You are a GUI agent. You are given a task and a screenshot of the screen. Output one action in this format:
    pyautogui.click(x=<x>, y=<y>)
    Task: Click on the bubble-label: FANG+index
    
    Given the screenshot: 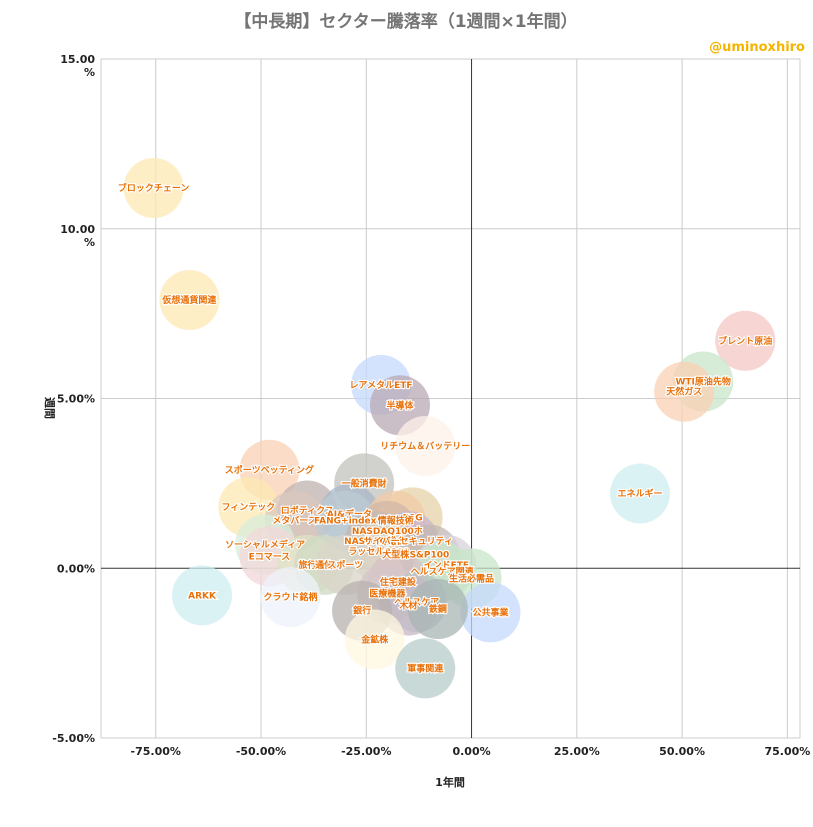 What is the action you would take?
    pyautogui.click(x=345, y=522)
    